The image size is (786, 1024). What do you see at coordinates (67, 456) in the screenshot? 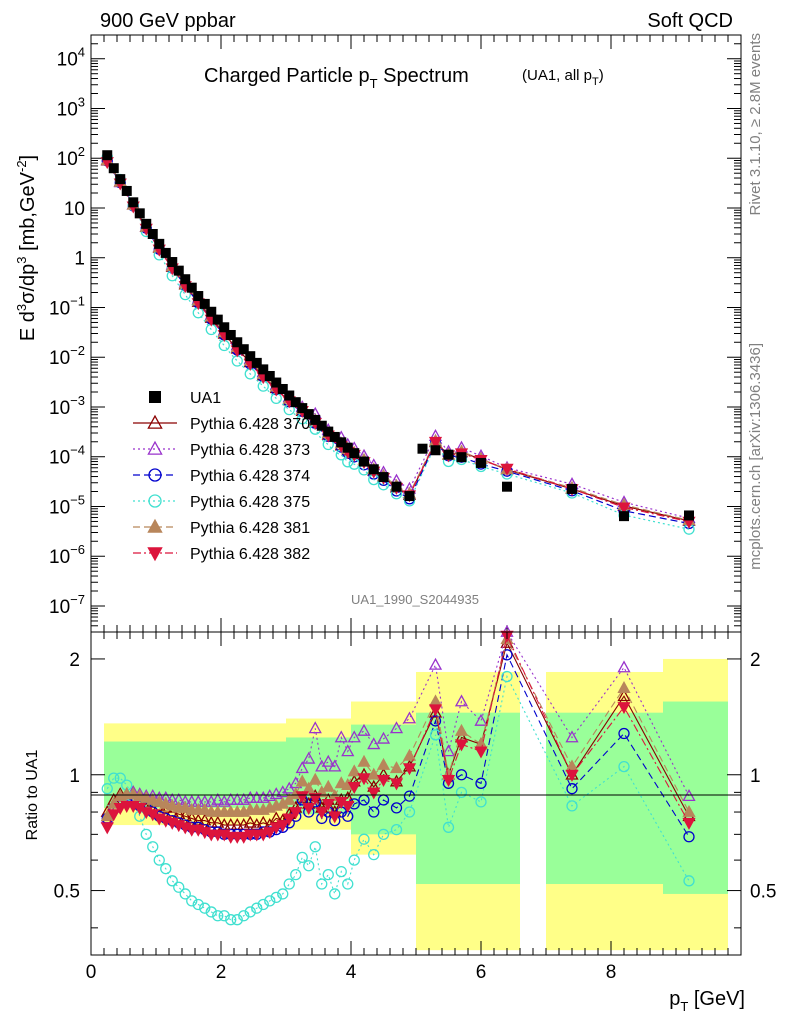
I see `y-tick-label: 10⁻⁴` at bounding box center [67, 456].